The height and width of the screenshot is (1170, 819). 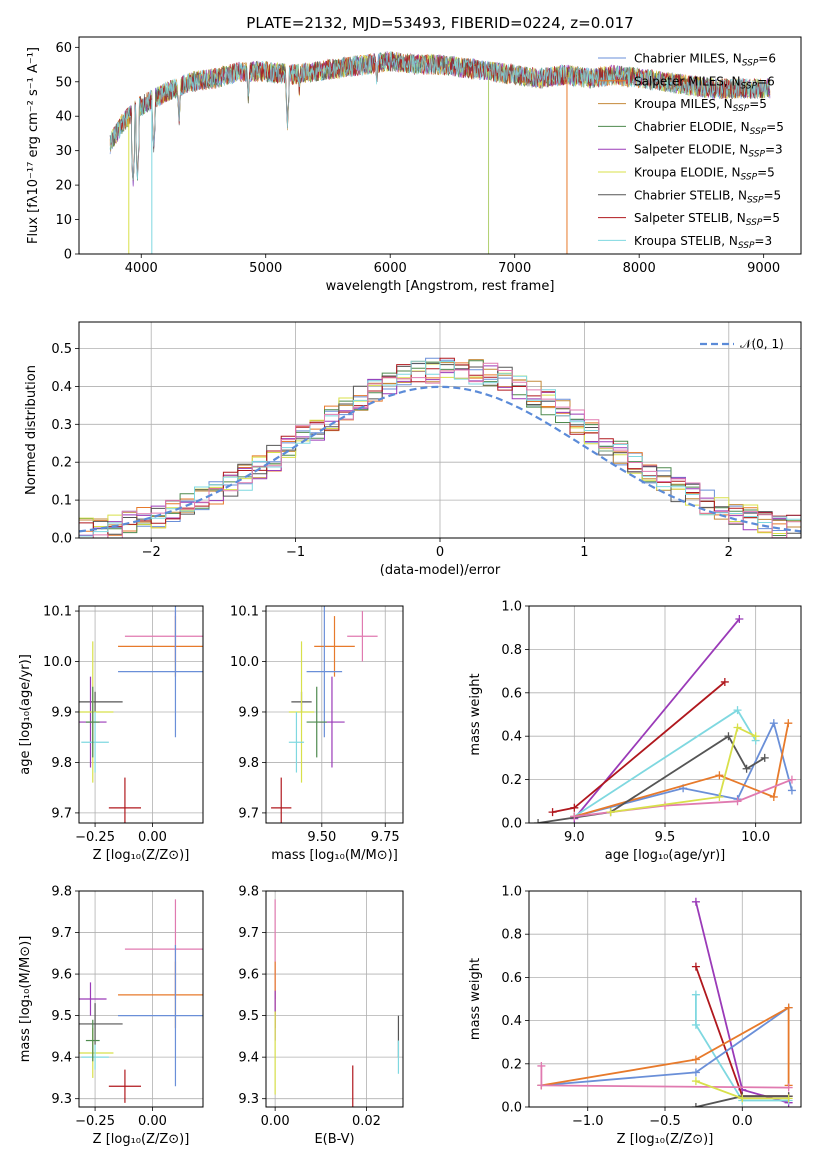 I want to click on y-tick-label: 0.4, so click(x=511, y=1021).